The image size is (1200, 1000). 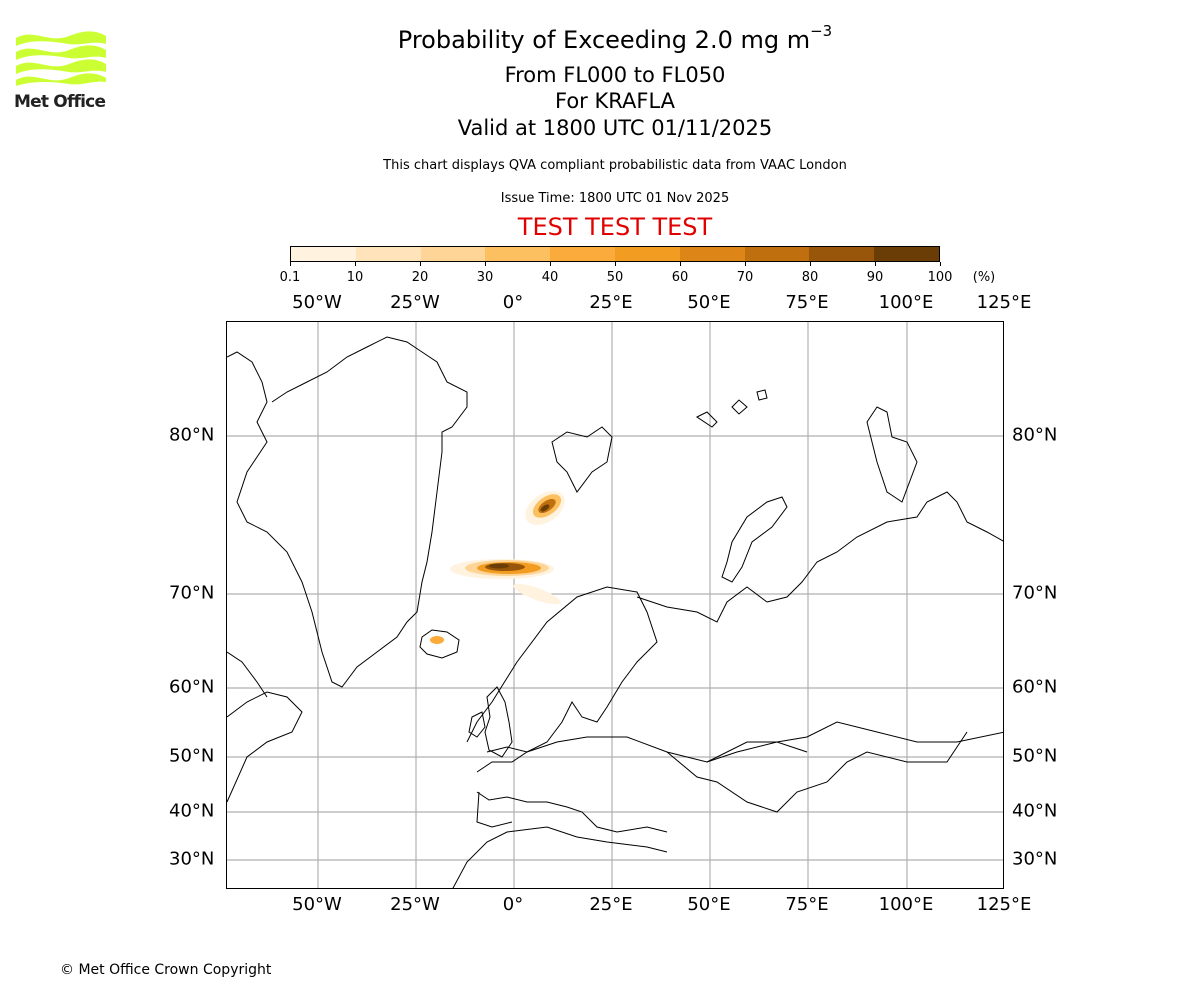 I want to click on colorbar-tick-label: 80, so click(x=810, y=277).